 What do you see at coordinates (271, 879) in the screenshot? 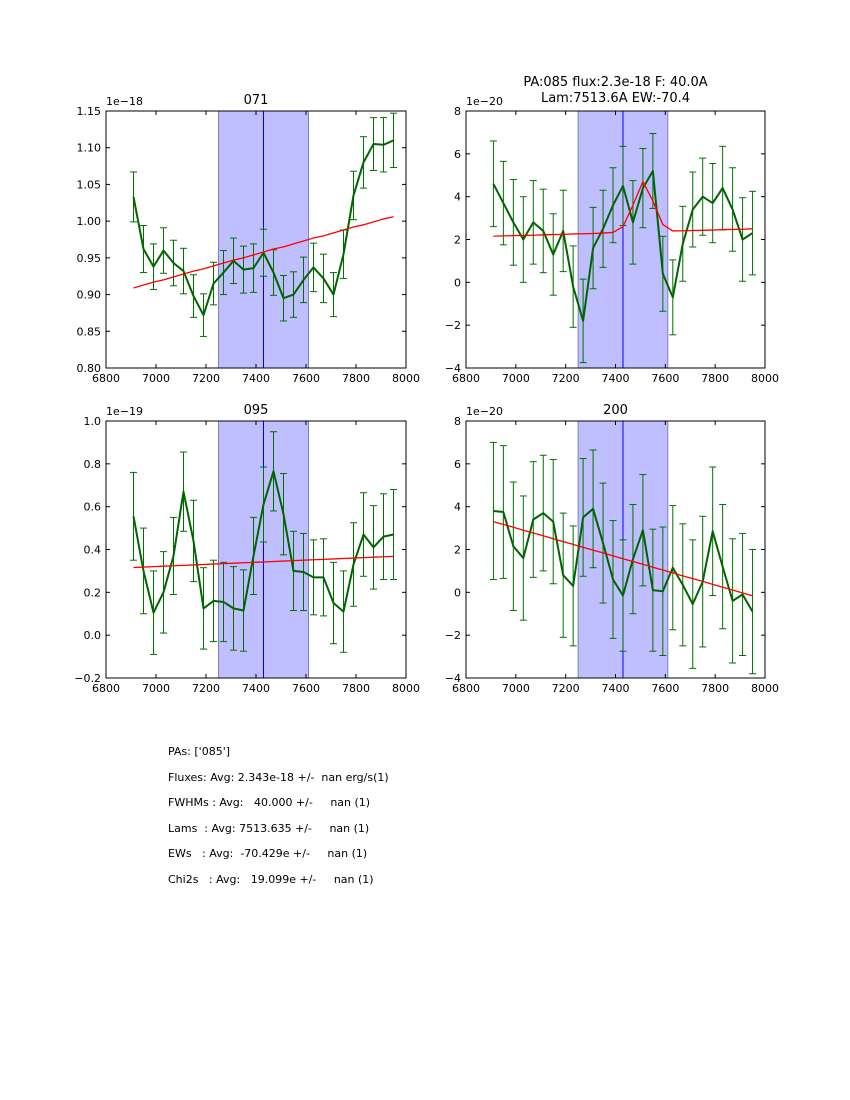
I see `summary-chi2s: Chi2s : Avg: 19.099e +/- nan (1)` at bounding box center [271, 879].